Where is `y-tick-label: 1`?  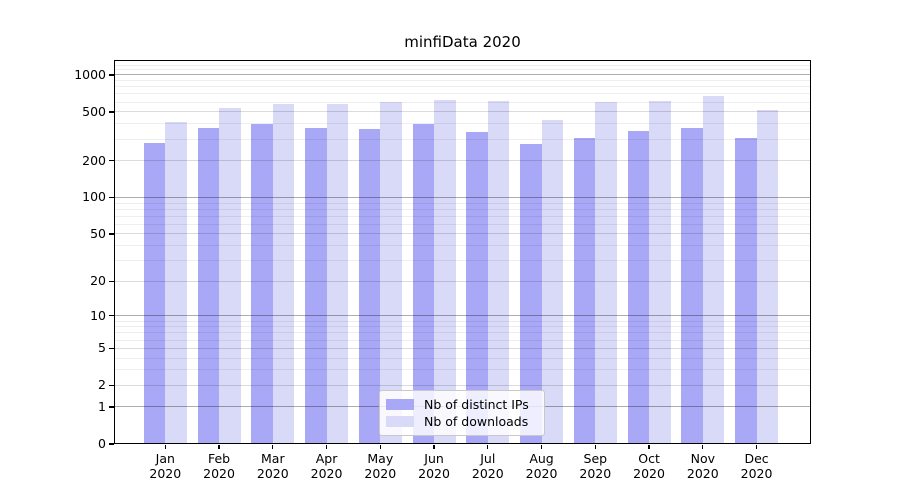
y-tick-label: 1 is located at coordinates (102, 406).